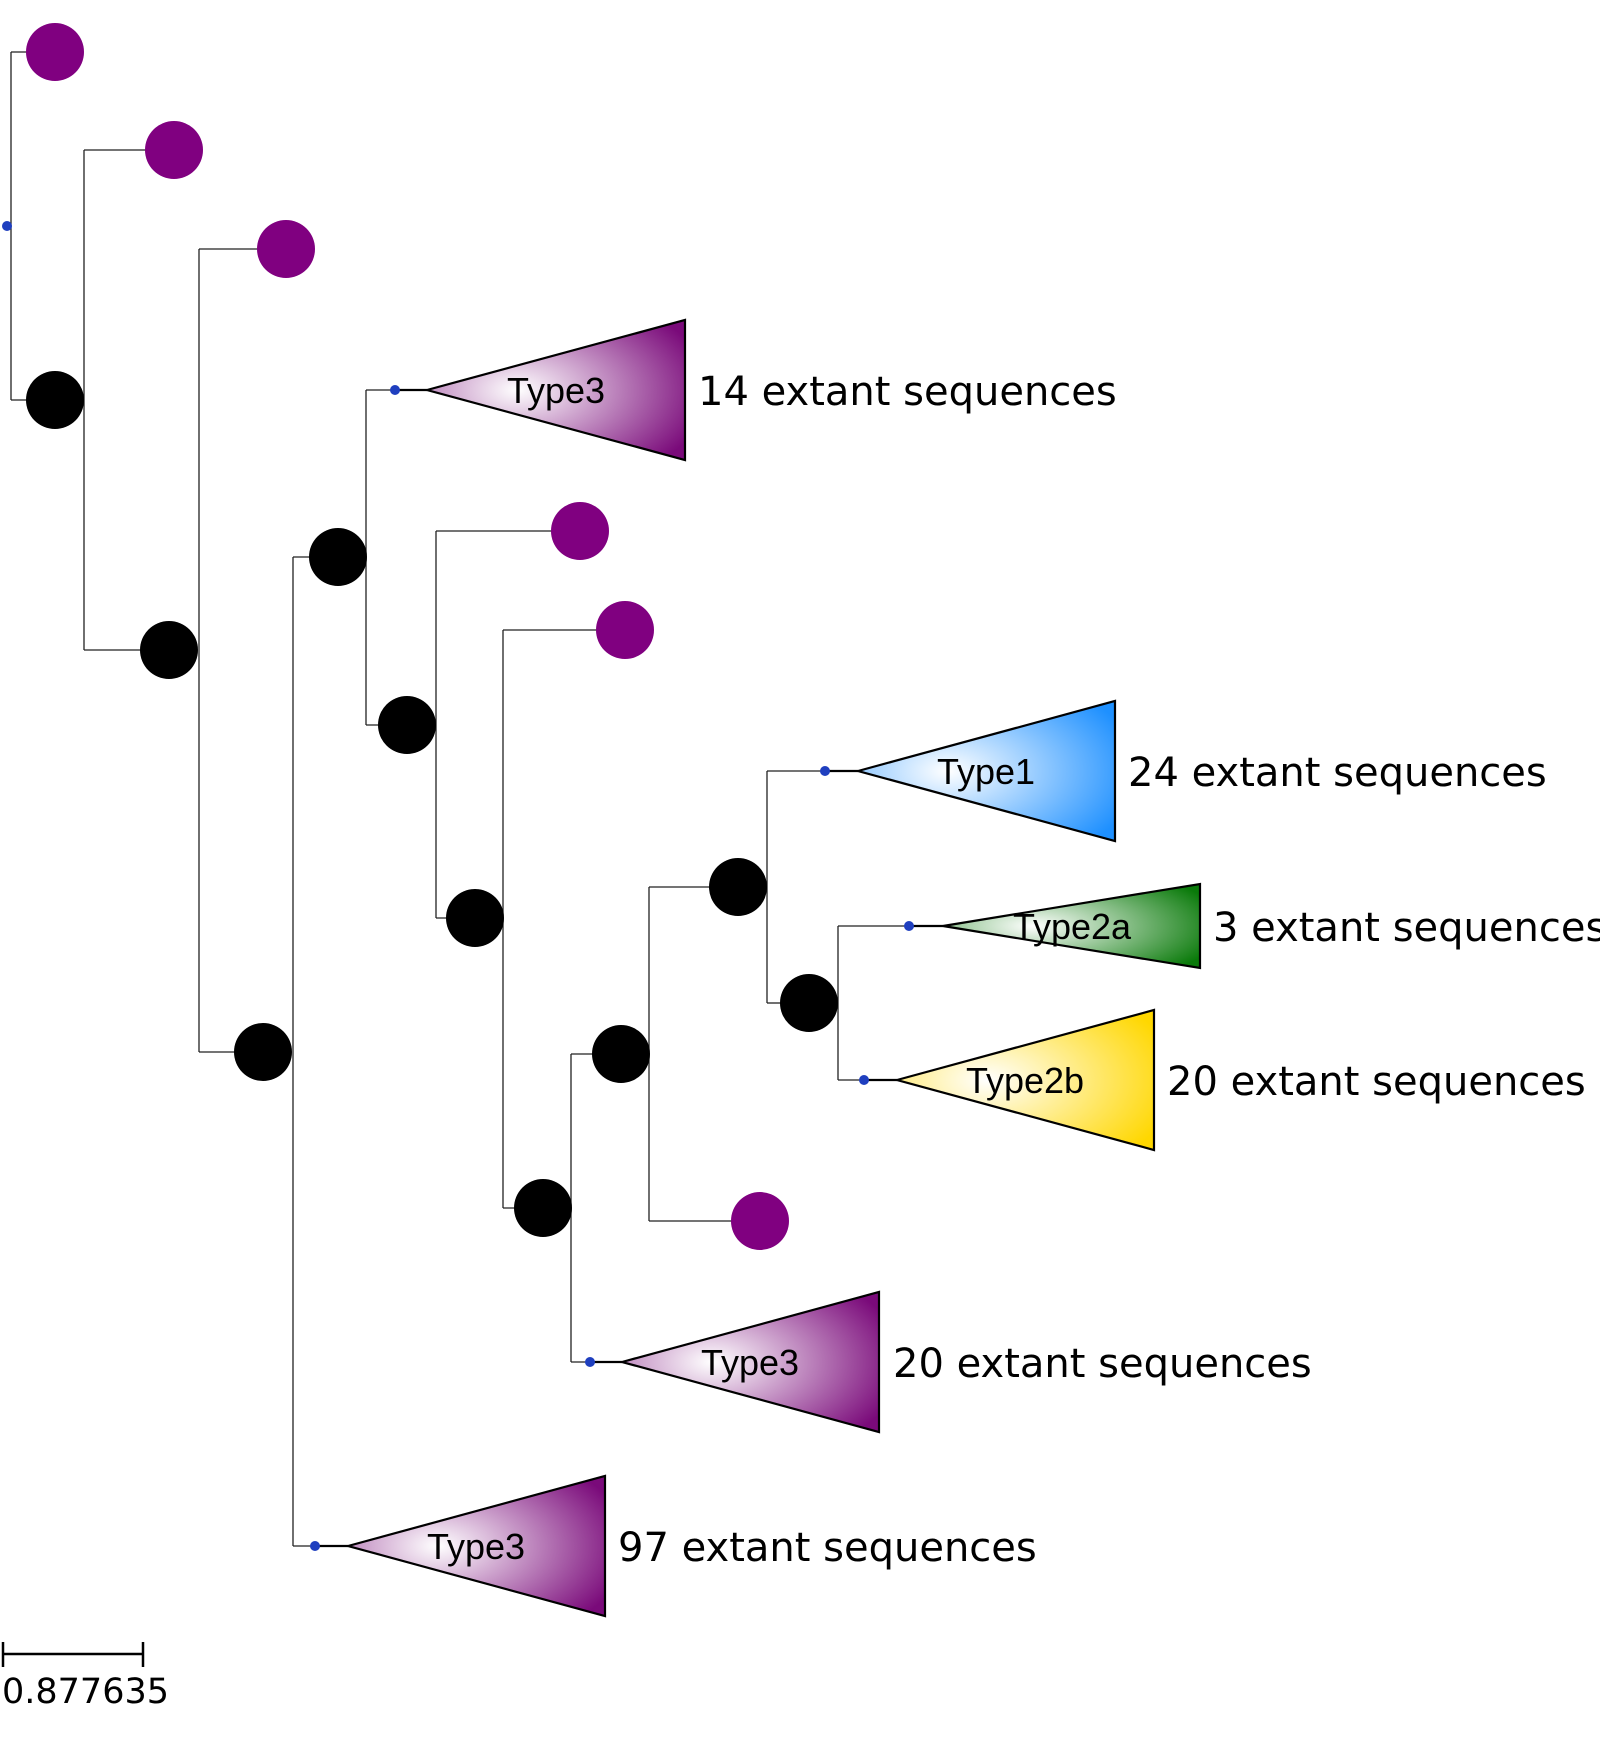  I want to click on sequence-count-label: 3 extant sequences, so click(1406, 928).